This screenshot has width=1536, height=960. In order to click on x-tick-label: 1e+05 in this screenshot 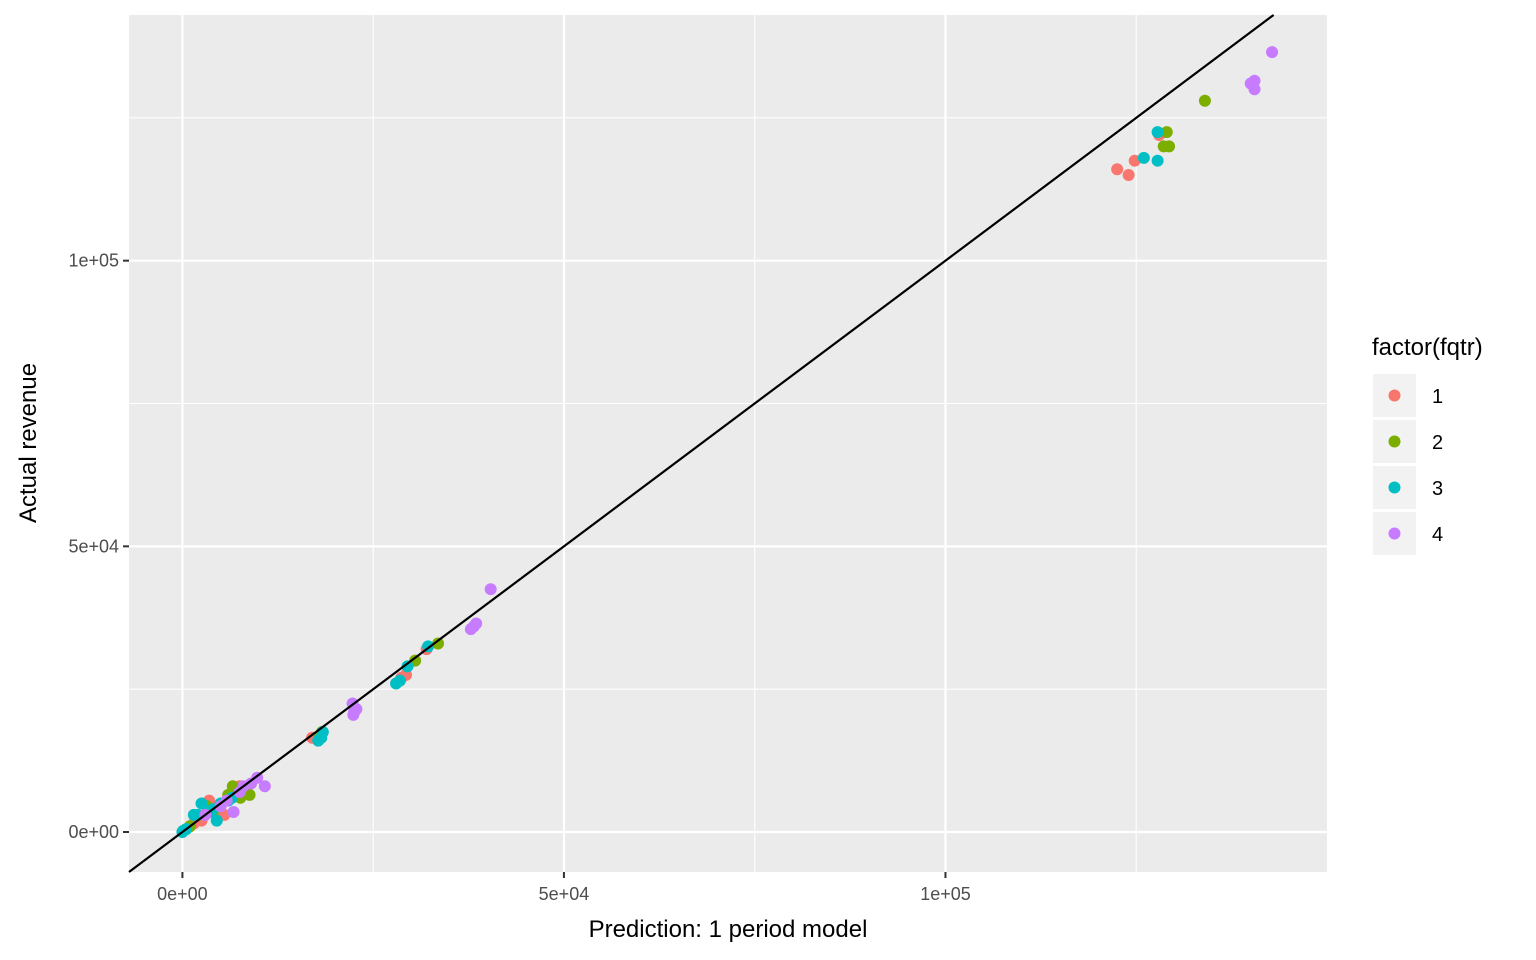, I will do `click(945, 894)`.